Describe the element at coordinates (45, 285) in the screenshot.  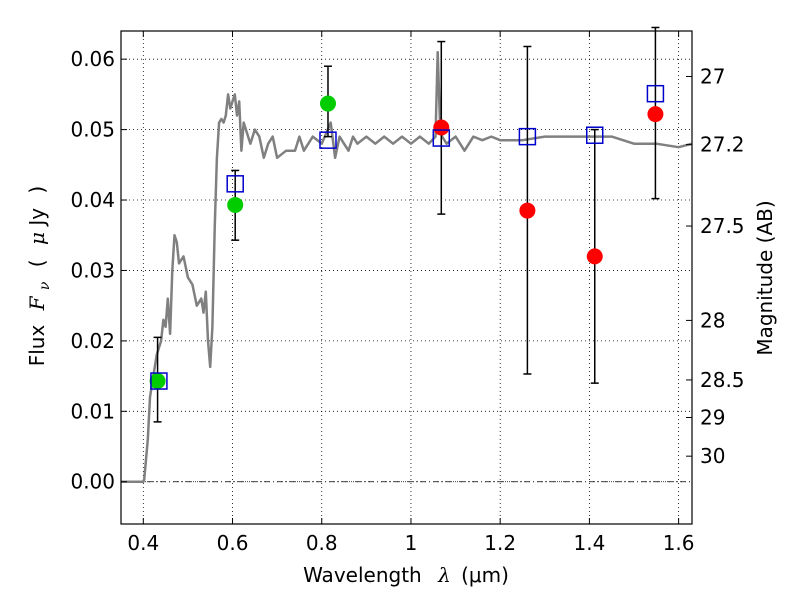
I see `y-axis-label-subscript: ν` at that location.